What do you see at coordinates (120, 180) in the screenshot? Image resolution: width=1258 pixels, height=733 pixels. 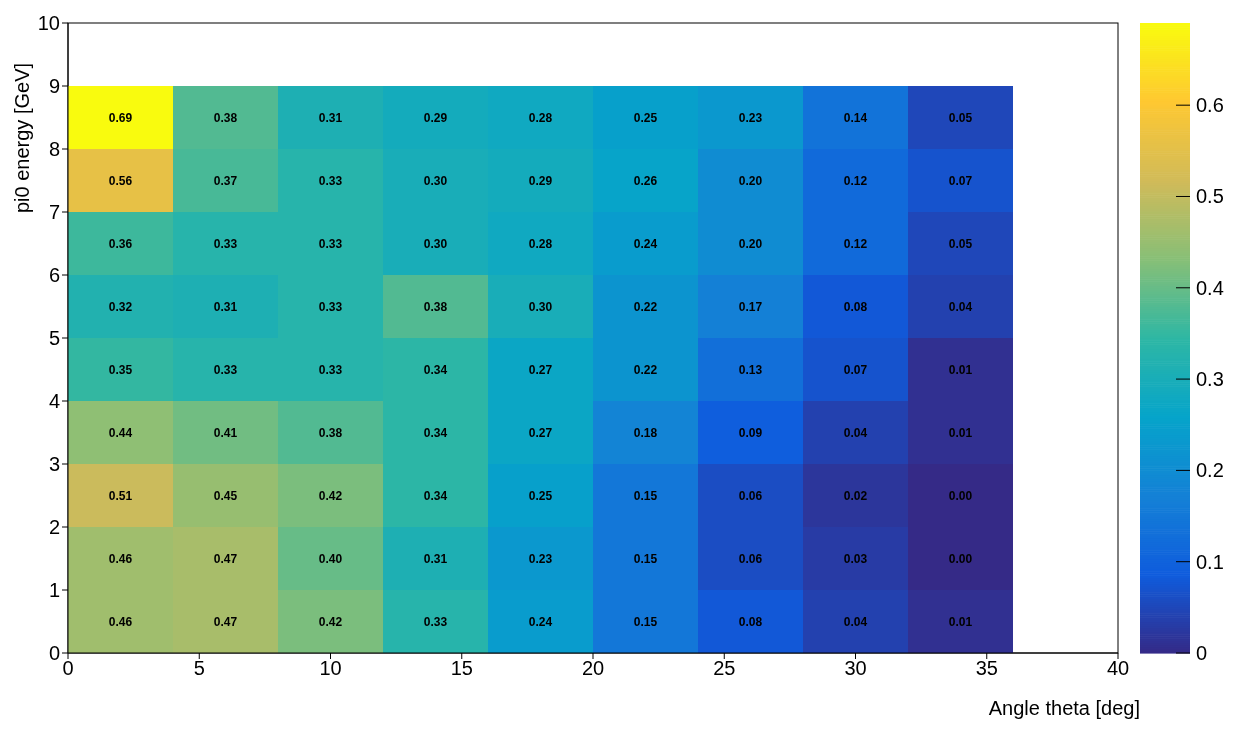 I see `data-label: 0.56` at bounding box center [120, 180].